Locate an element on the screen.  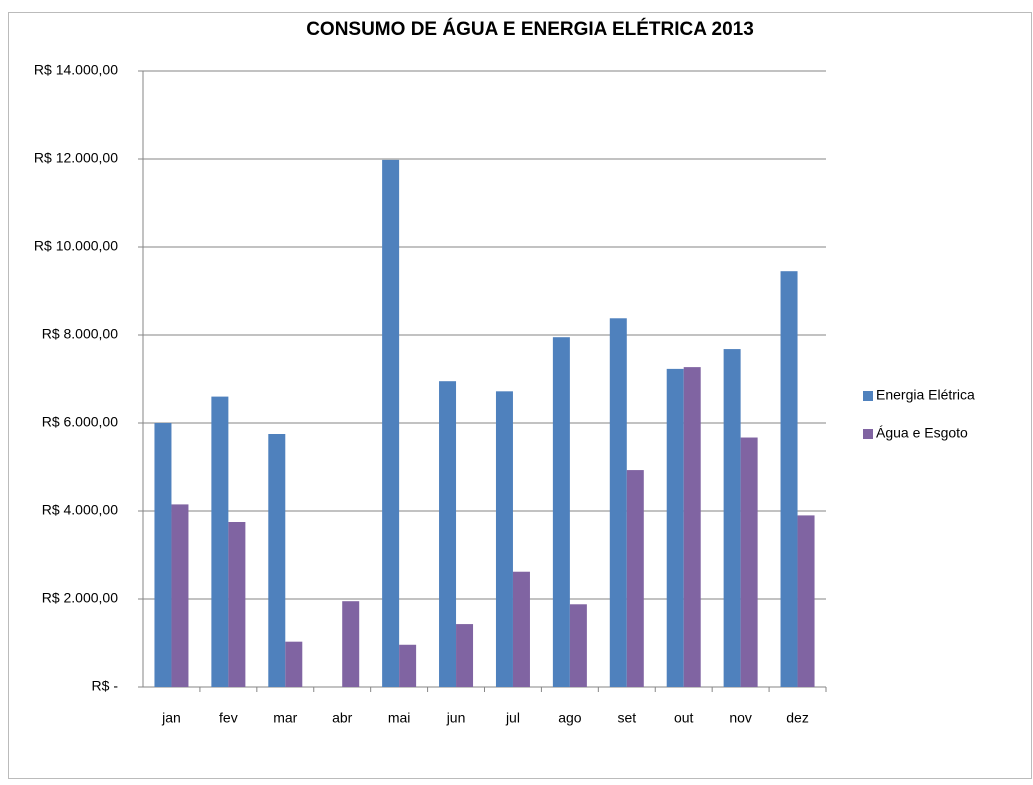
y-tick-label: R$ 4.000,00 is located at coordinates (80, 510).